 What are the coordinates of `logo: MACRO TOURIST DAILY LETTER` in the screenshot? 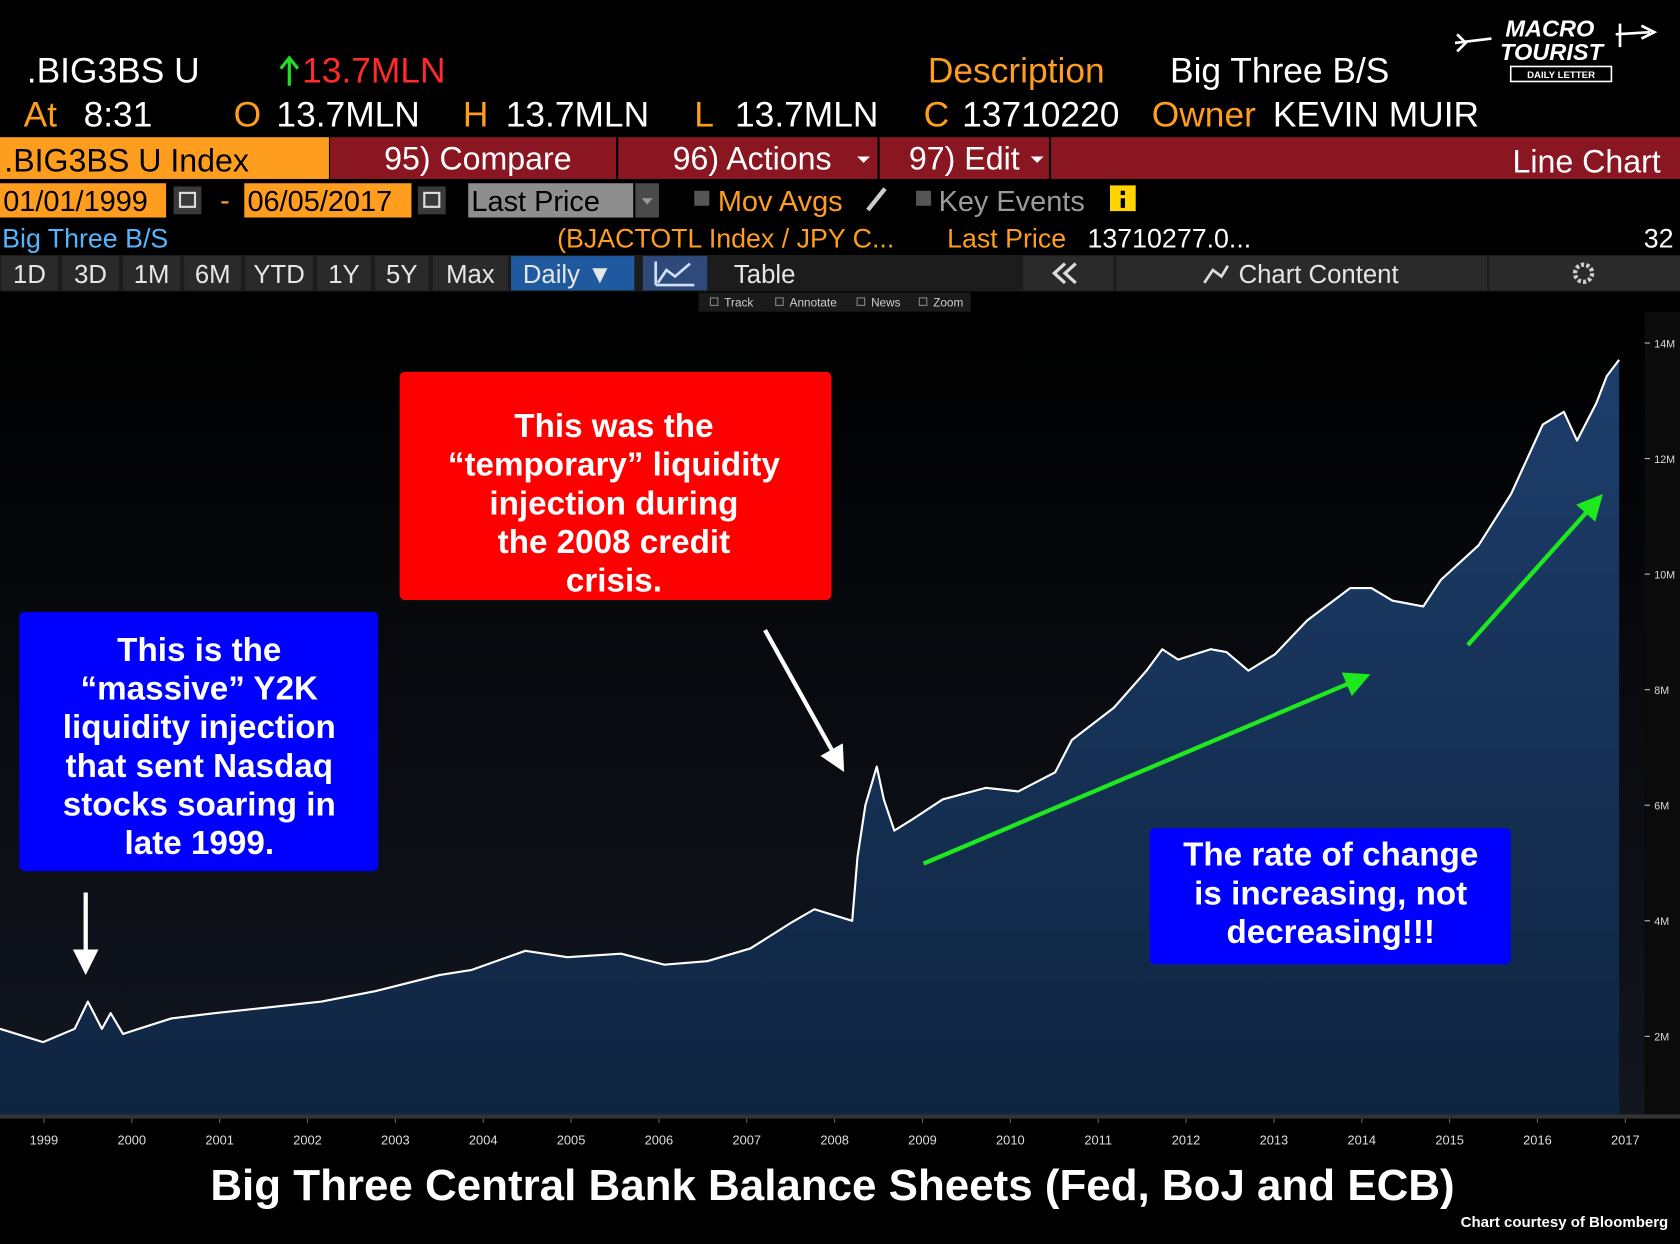 It's located at (1556, 49).